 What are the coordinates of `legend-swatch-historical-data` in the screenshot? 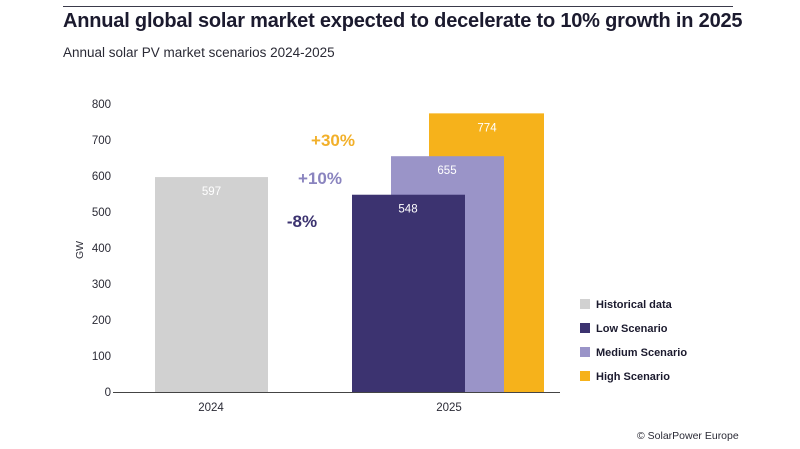 It's located at (585, 304).